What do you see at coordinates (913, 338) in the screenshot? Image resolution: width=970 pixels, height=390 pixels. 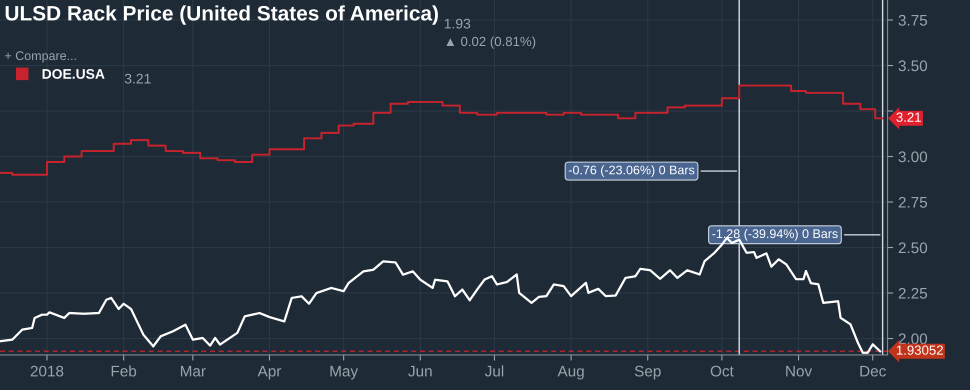 I see `y-tick-label: 2.00` at bounding box center [913, 338].